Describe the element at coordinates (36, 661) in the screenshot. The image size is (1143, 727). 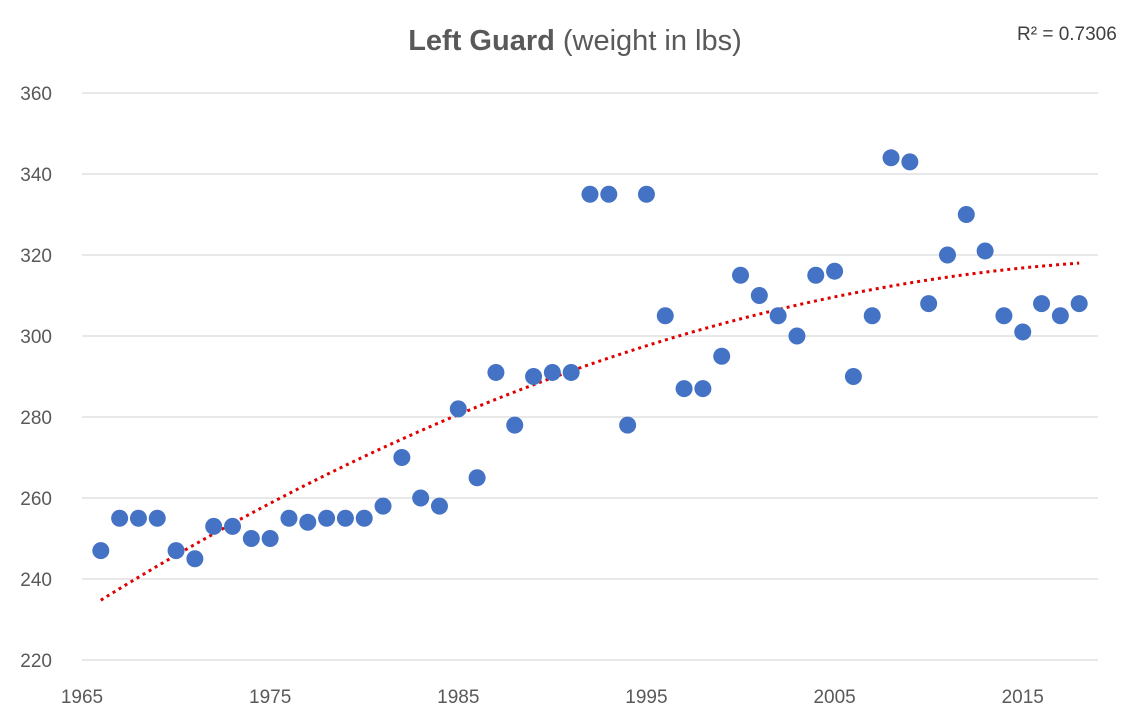
I see `y-tick-label: 220` at that location.